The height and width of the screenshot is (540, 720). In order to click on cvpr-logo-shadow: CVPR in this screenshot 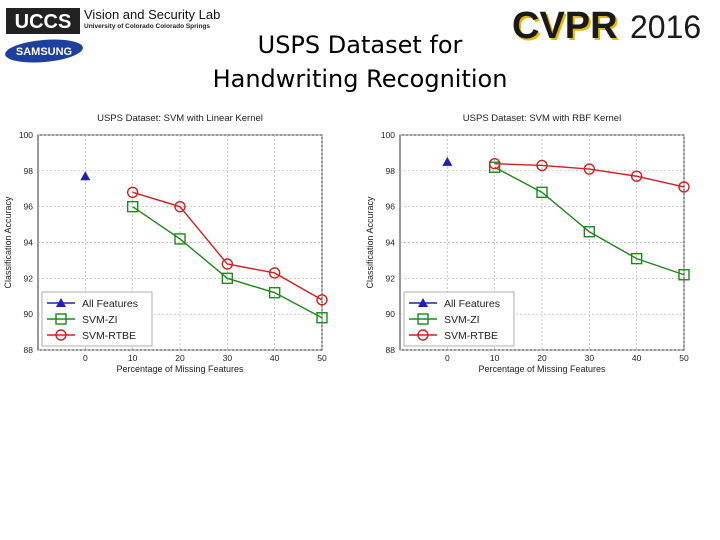, I will do `click(567, 26)`.